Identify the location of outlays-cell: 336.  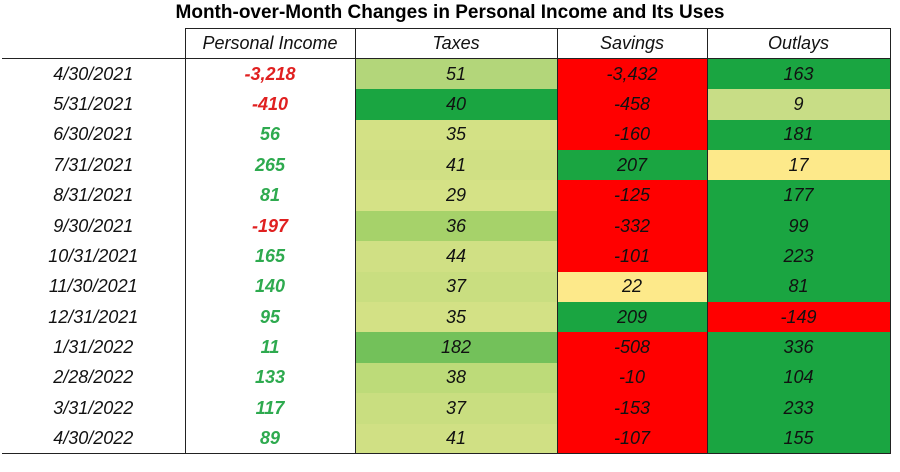
(799, 347).